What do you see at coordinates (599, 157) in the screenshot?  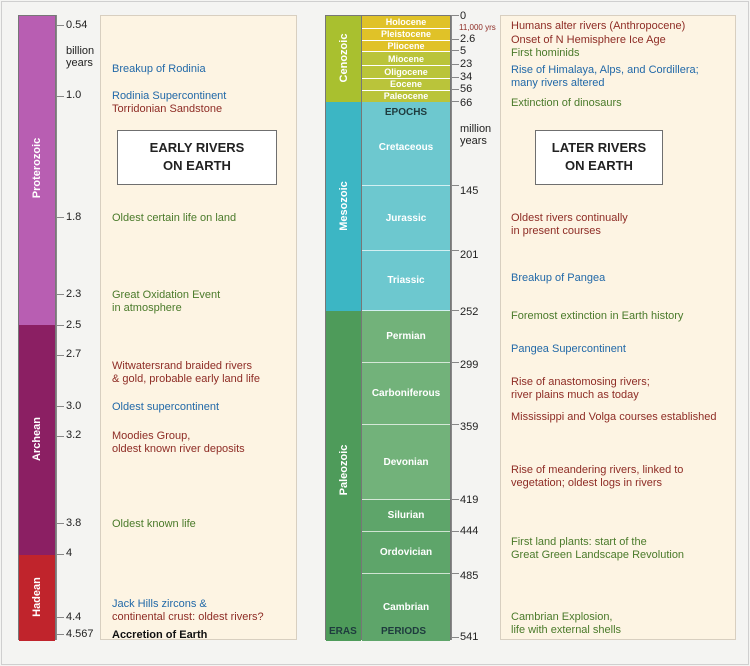 I see `right-title-box: LATER RIVERS ON EARTH` at bounding box center [599, 157].